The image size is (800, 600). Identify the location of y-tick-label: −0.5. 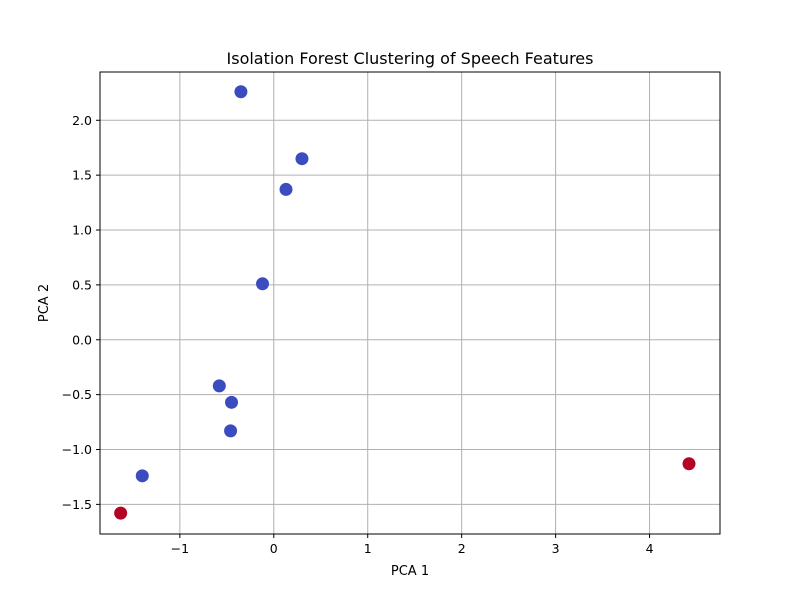
(77, 394).